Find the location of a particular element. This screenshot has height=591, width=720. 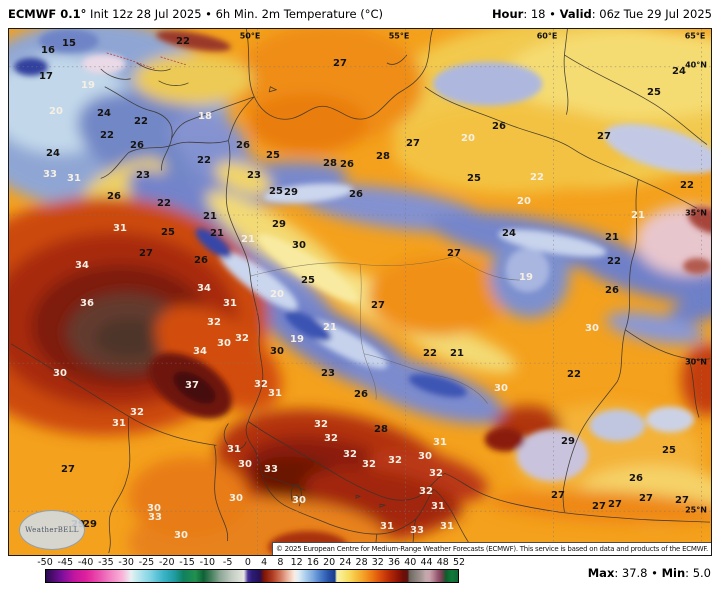

colorbar-tick: 8 is located at coordinates (280, 562).